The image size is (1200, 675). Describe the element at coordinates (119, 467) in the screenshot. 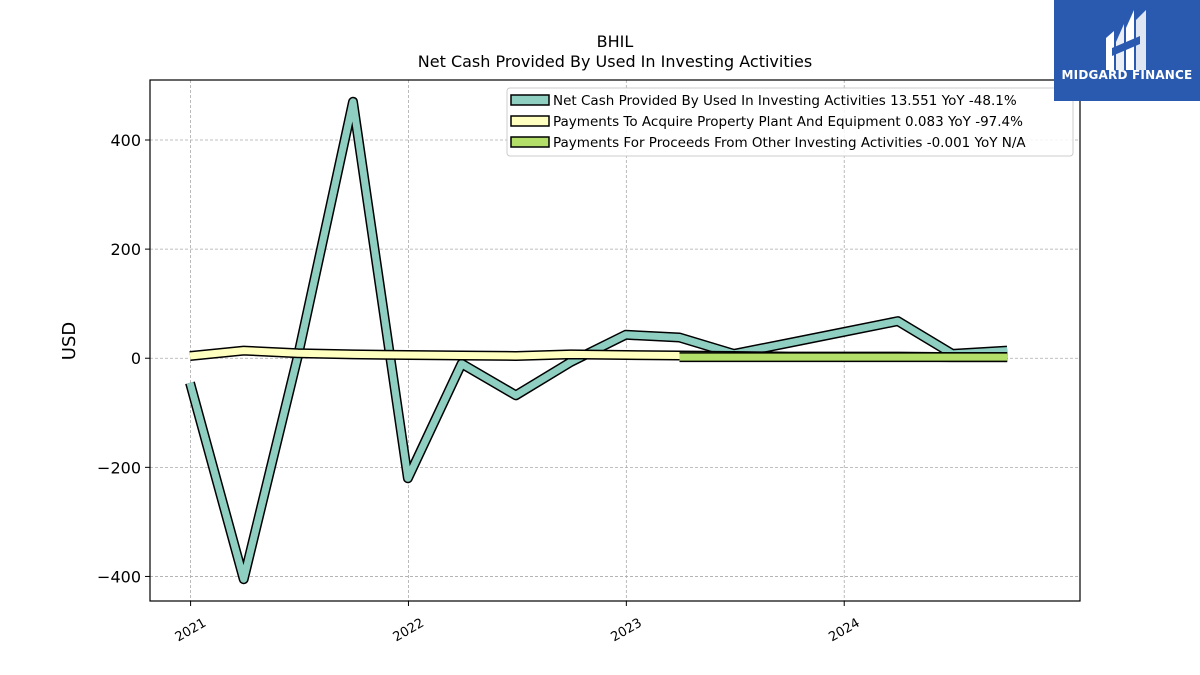

I see `y-tick-label: −200` at that location.